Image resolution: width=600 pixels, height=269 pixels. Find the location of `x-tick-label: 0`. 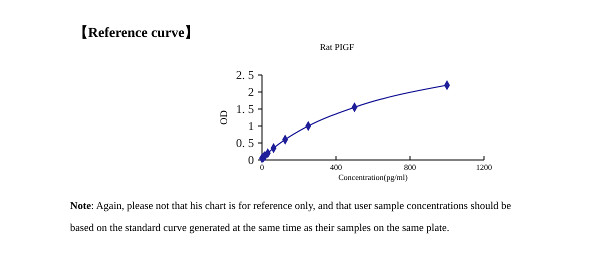

x-tick-label: 0 is located at coordinates (262, 167).